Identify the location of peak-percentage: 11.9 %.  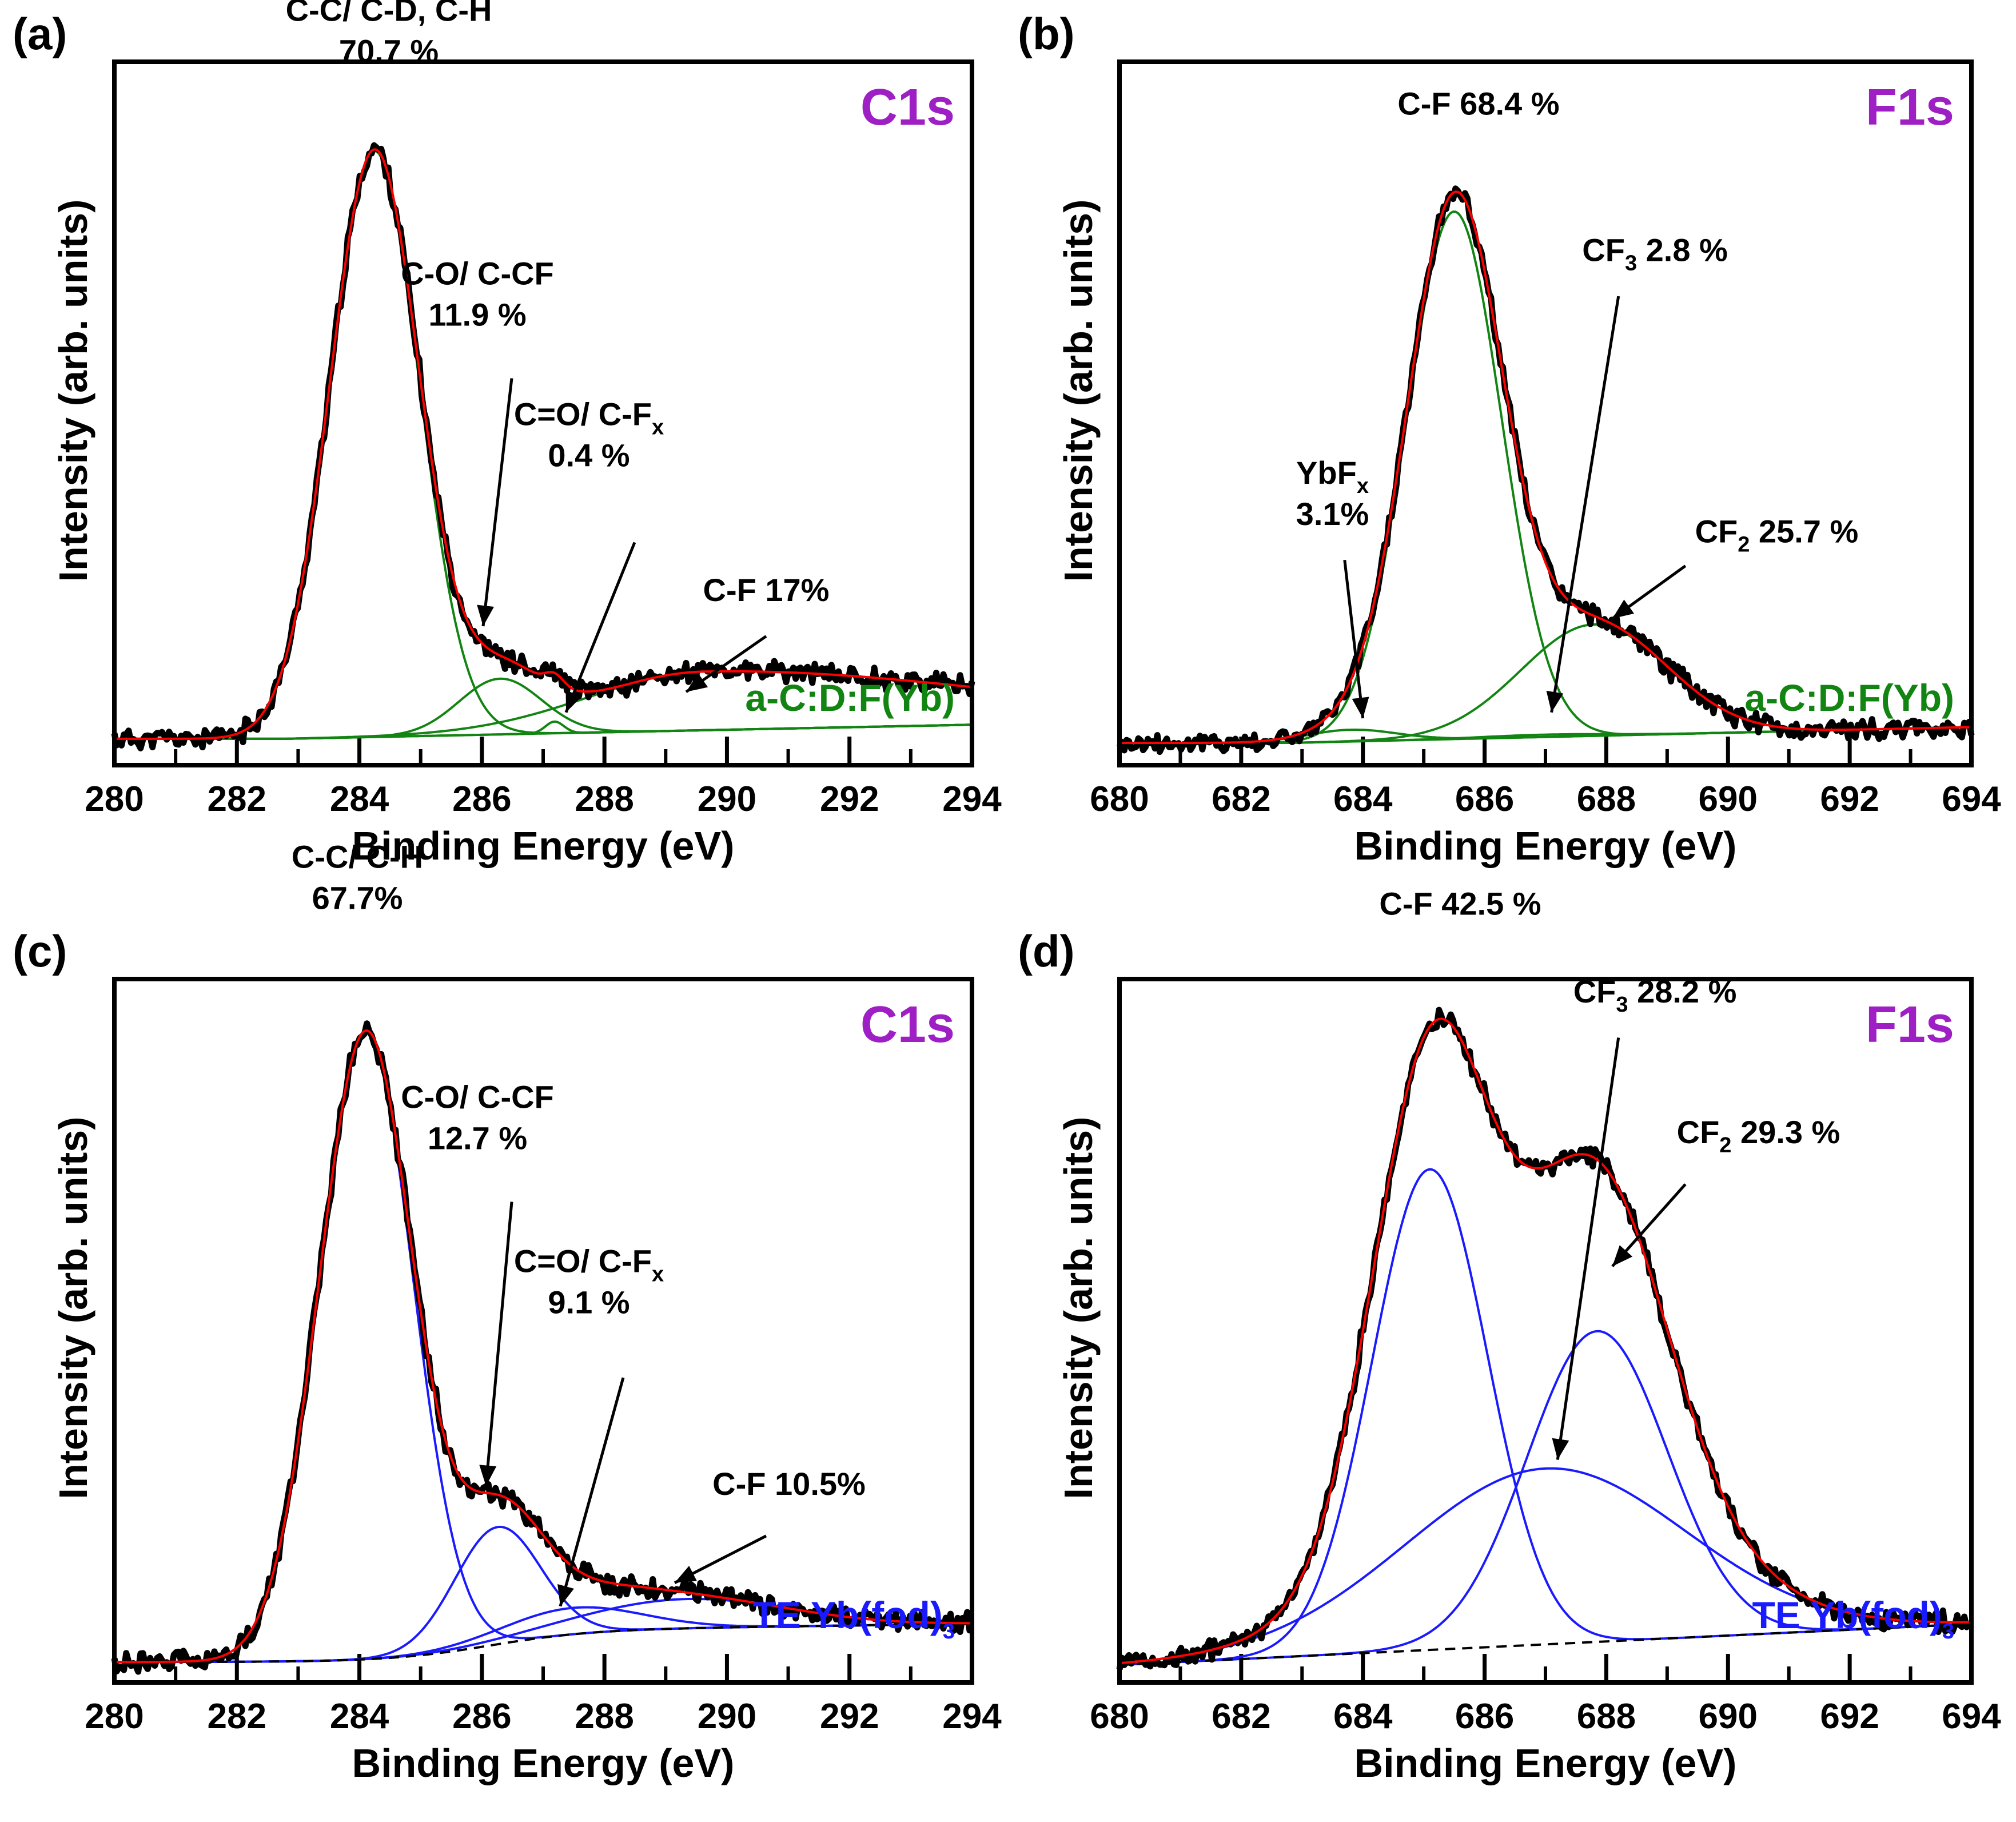
(477, 315).